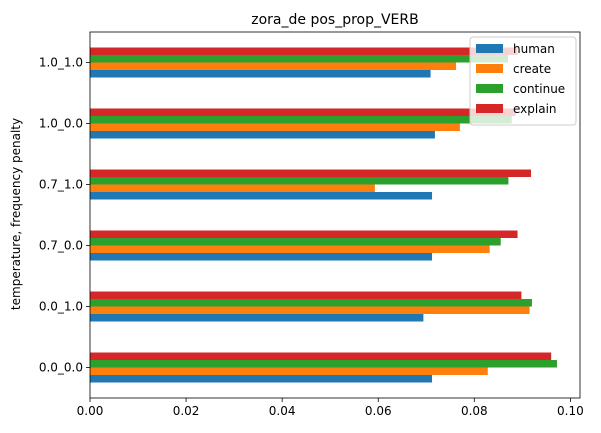 This screenshot has height=433, width=601. What do you see at coordinates (303, 112) in the screenshot?
I see `bar-explain-1.0_0.0` at bounding box center [303, 112].